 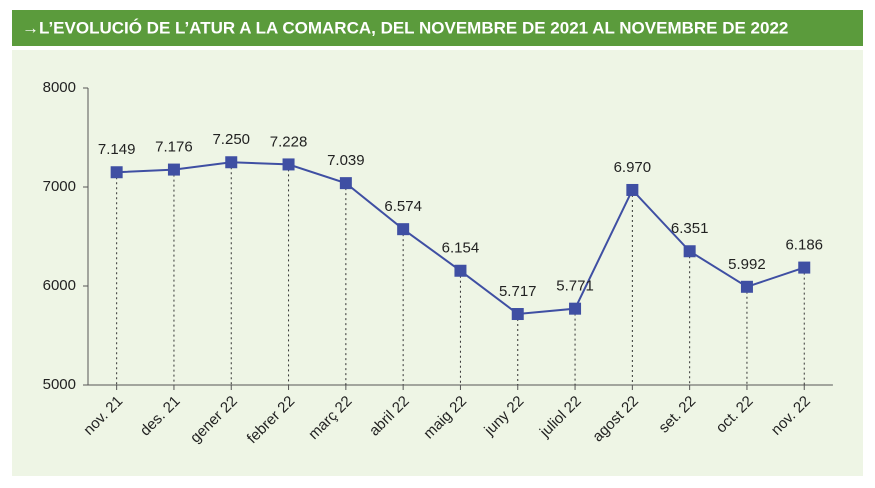 I want to click on data-label: 6.186, so click(x=804, y=245).